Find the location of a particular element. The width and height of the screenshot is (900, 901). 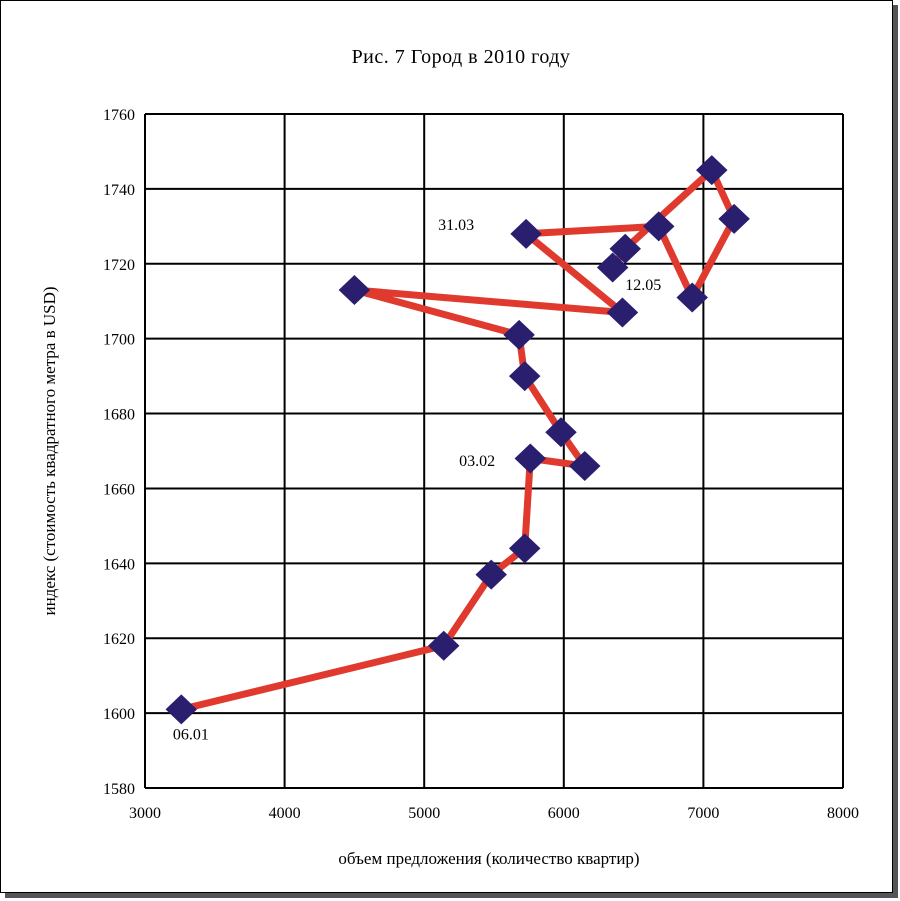

y-tick-label: 1580 is located at coordinates (119, 789).